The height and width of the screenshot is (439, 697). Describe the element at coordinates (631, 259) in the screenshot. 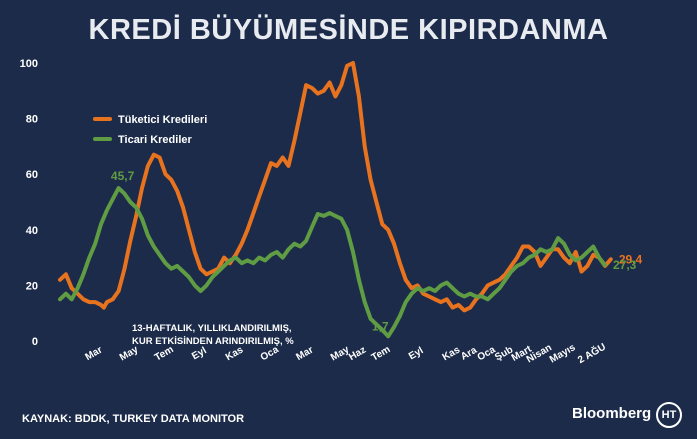

I see `end-label-consumer: 29,4` at that location.